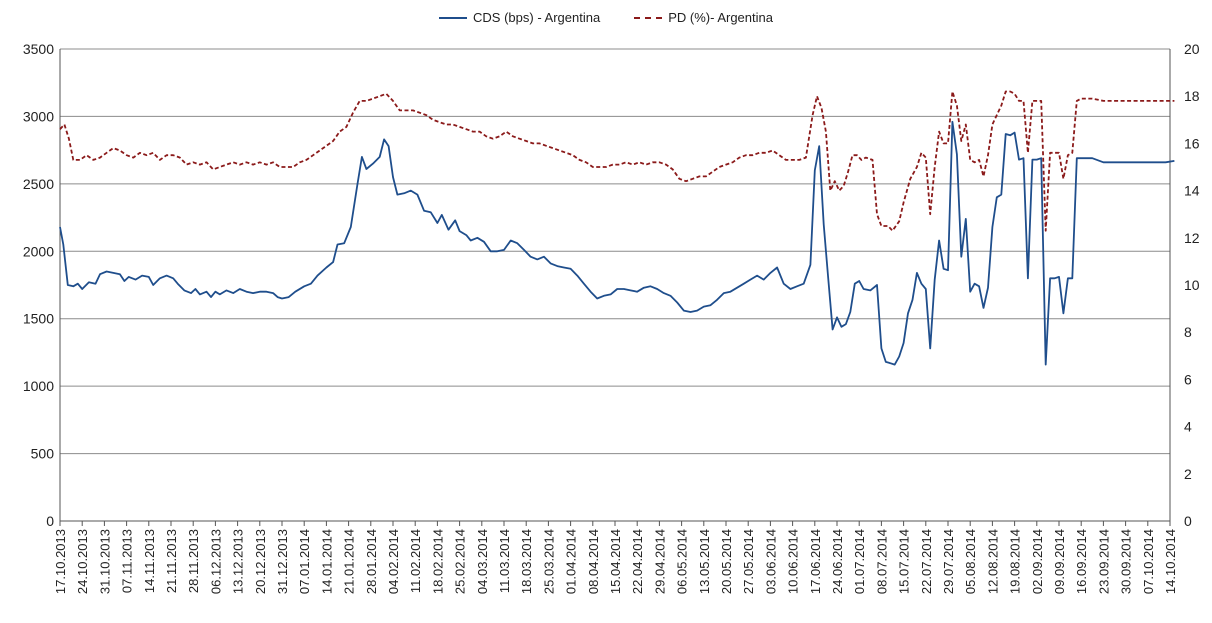 Image resolution: width=1212 pixels, height=623 pixels. What do you see at coordinates (1059, 561) in the screenshot?
I see `x-tick-label: 09.09.2014` at bounding box center [1059, 561].